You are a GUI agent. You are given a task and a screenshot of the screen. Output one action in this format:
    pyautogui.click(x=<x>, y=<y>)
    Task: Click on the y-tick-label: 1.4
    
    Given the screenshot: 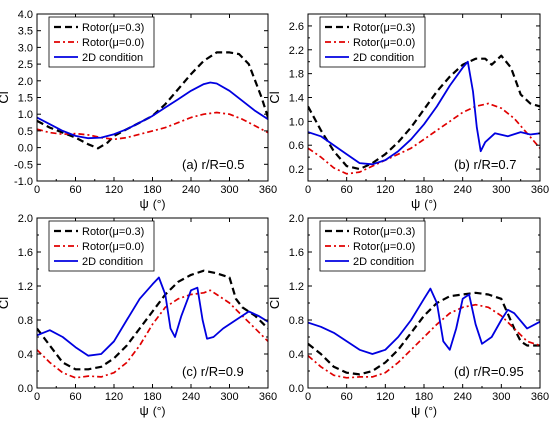 What is the action you would take?
    pyautogui.click(x=296, y=99)
    